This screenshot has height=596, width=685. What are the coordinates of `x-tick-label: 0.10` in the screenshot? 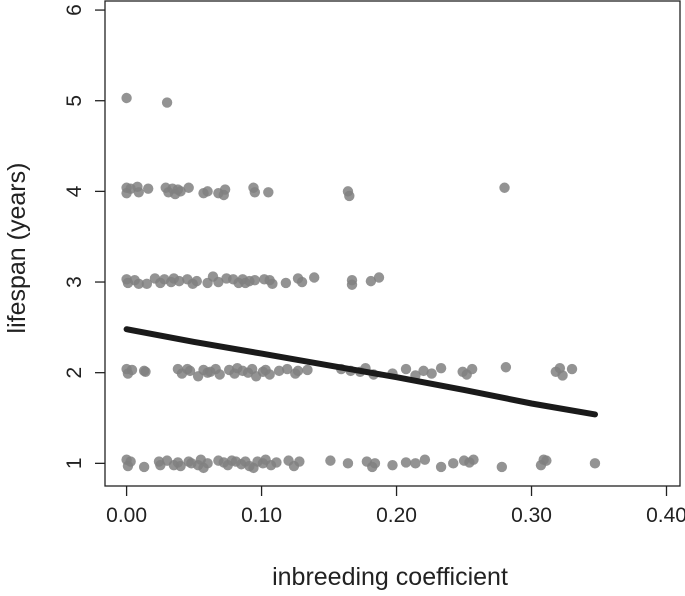 It's located at (261, 515).